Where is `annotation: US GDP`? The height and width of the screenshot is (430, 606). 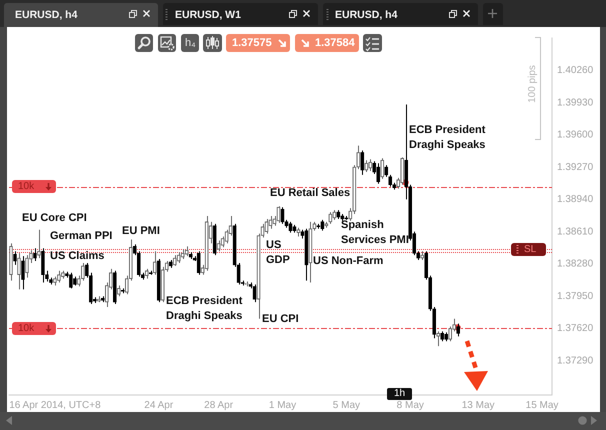 annotation: US GDP is located at coordinates (278, 253).